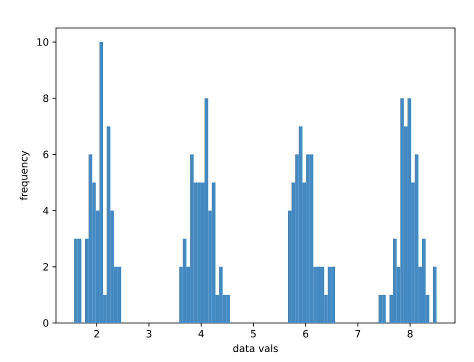  What do you see at coordinates (358, 334) in the screenshot?
I see `x-tick-label: 7` at bounding box center [358, 334].